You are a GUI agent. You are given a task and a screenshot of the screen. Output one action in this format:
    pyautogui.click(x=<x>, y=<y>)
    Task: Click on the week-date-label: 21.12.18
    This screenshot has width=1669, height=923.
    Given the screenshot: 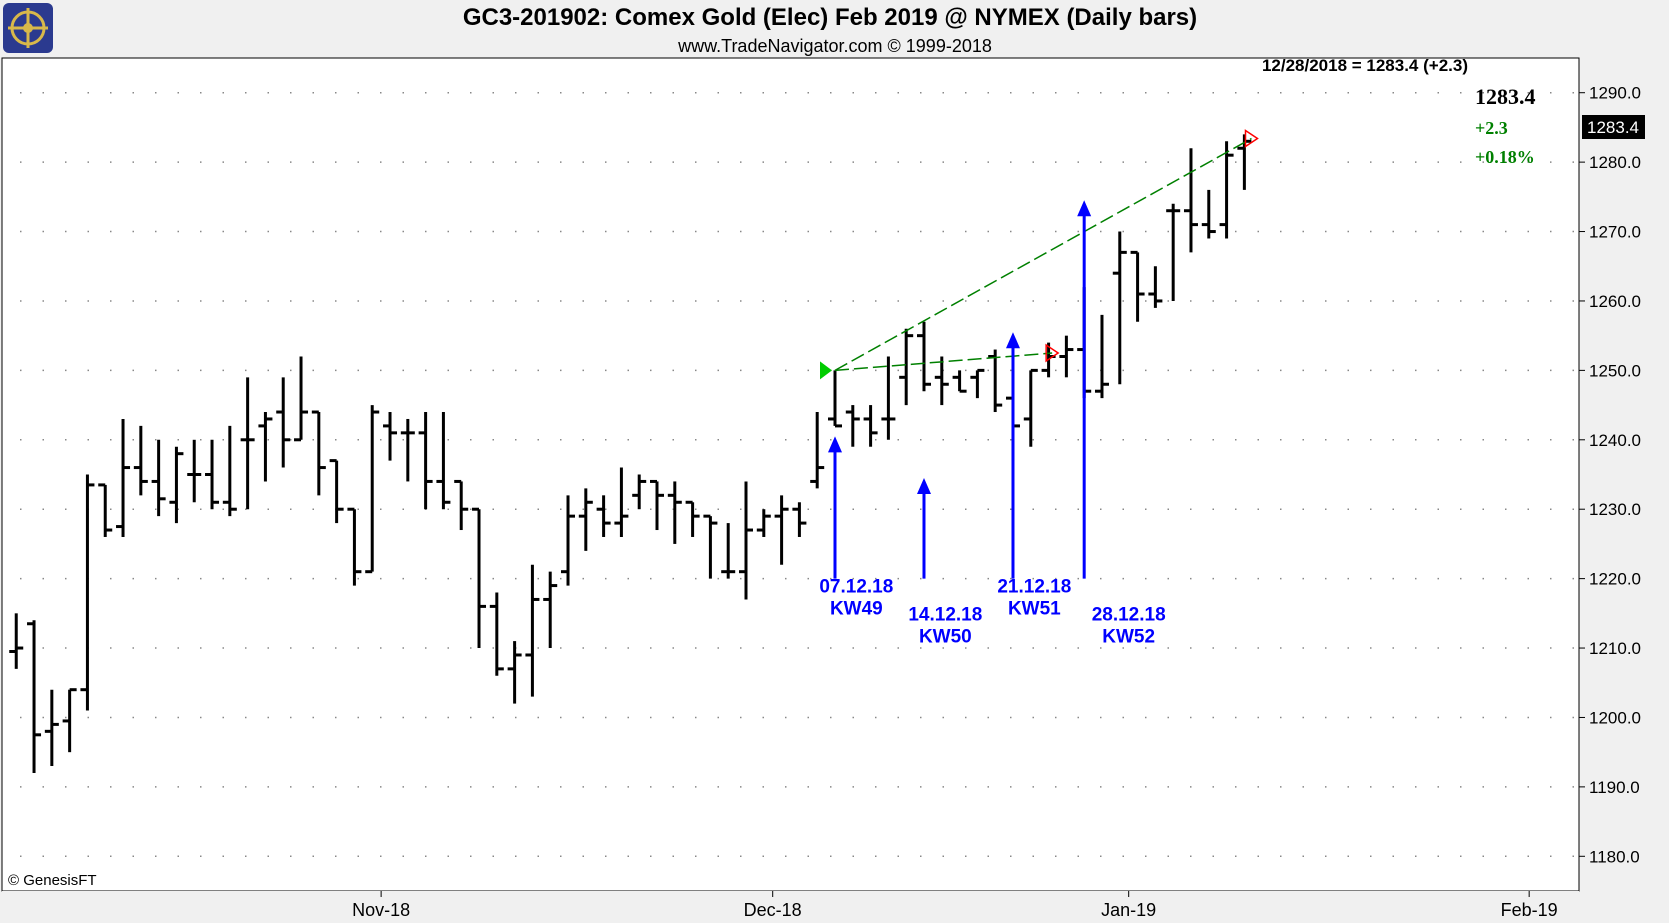 What is the action you would take?
    pyautogui.click(x=1034, y=587)
    